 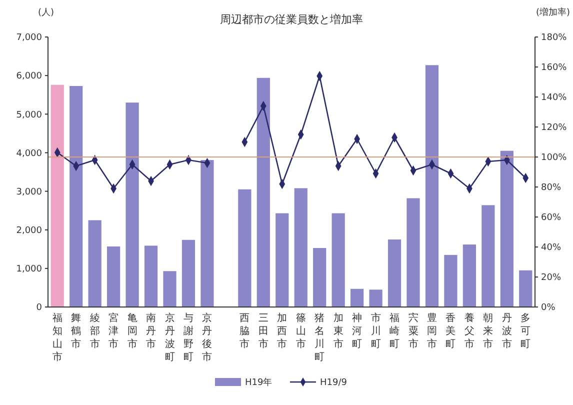 What do you see at coordinates (553, 12) in the screenshot?
I see `y2-axis-title: (増加率)` at bounding box center [553, 12].